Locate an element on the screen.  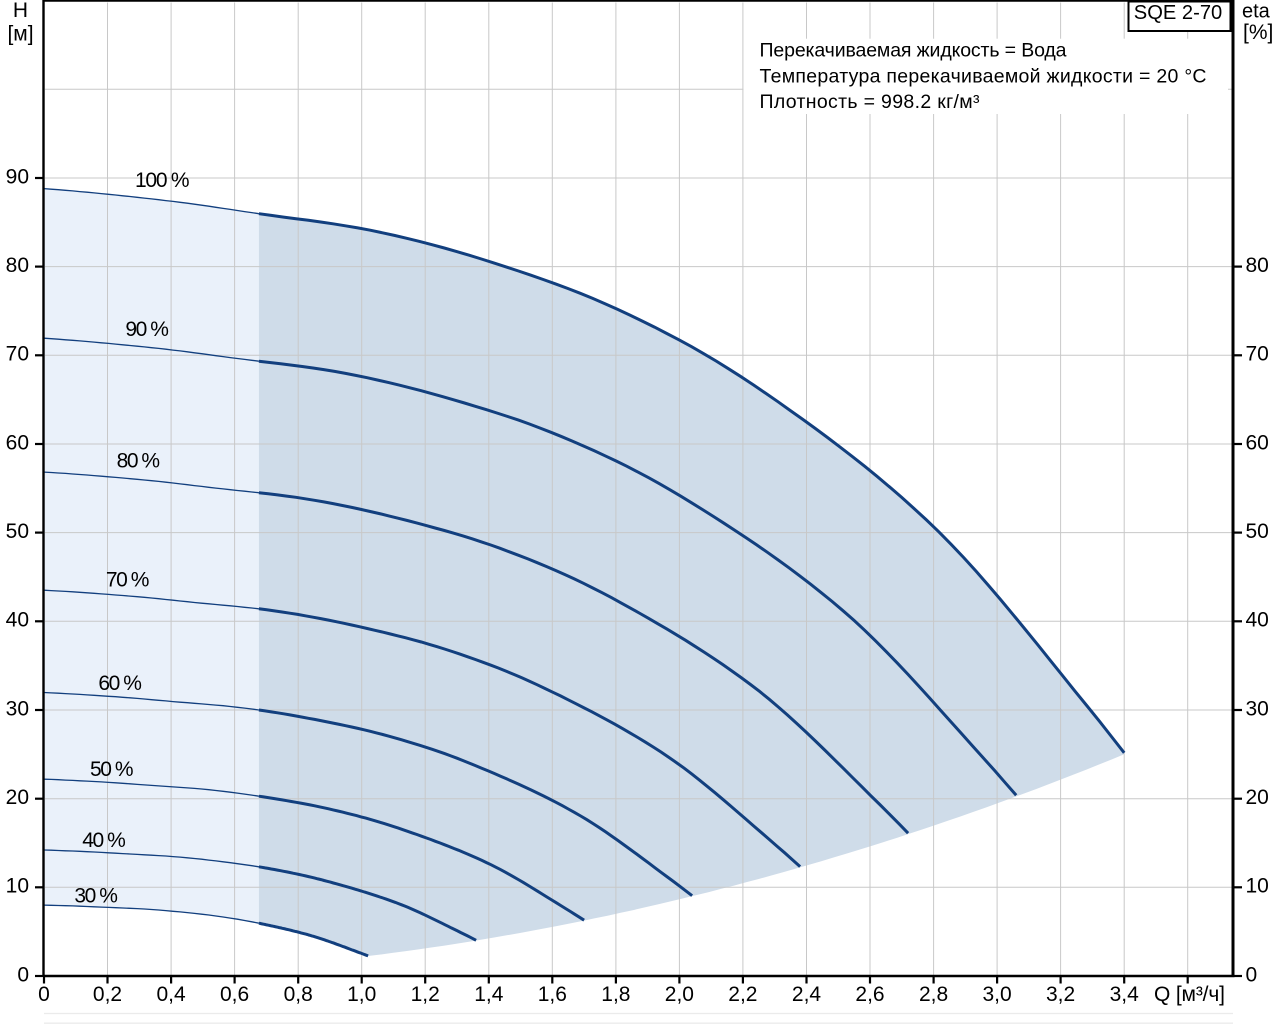
svg-text: 3,4 is located at coordinates (1125, 994).